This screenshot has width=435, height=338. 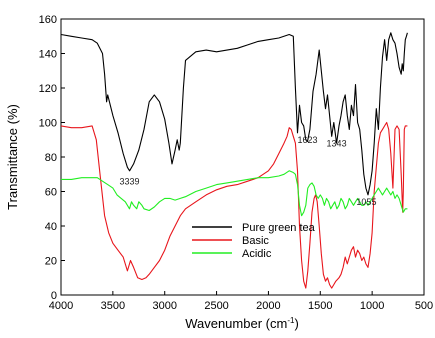 I want to click on y-axis-title: Transmittance (%), so click(x=12, y=157).